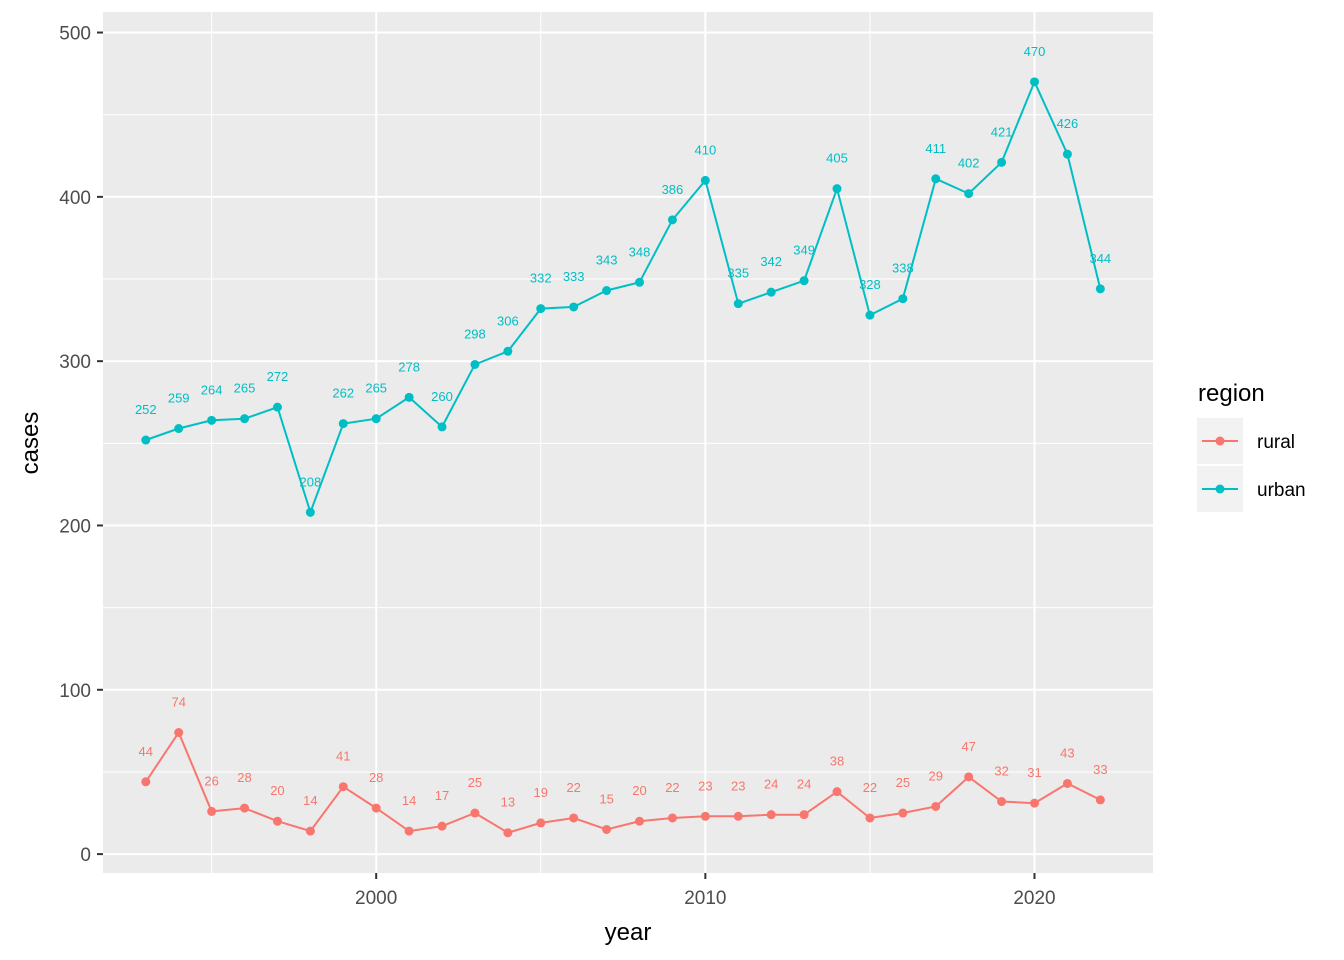  I want to click on x-tick-label: 2010, so click(705, 898).